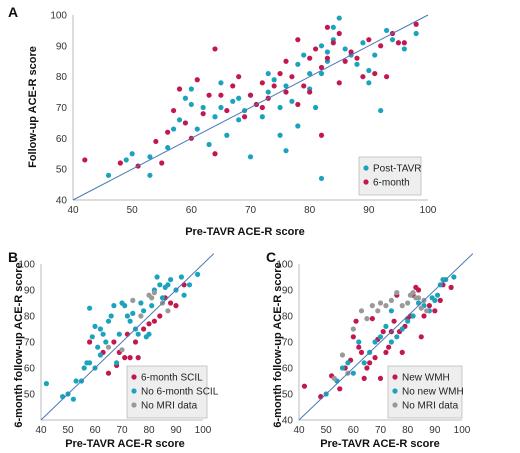 The image size is (520, 453). Describe the element at coordinates (172, 392) in the screenshot. I see `legend: 6-month SCIL No 6-month SCIL No MRI data` at that location.